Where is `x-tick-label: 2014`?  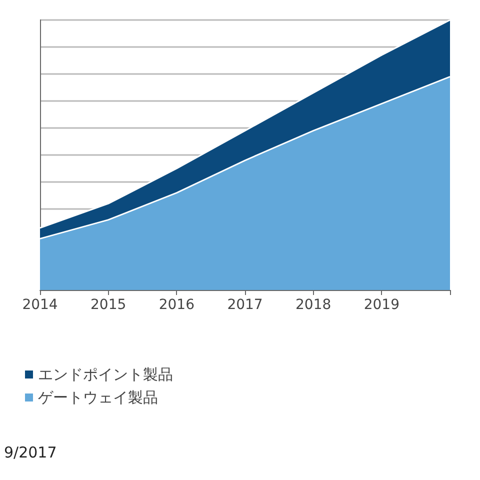 x-tick-label: 2014 is located at coordinates (40, 305).